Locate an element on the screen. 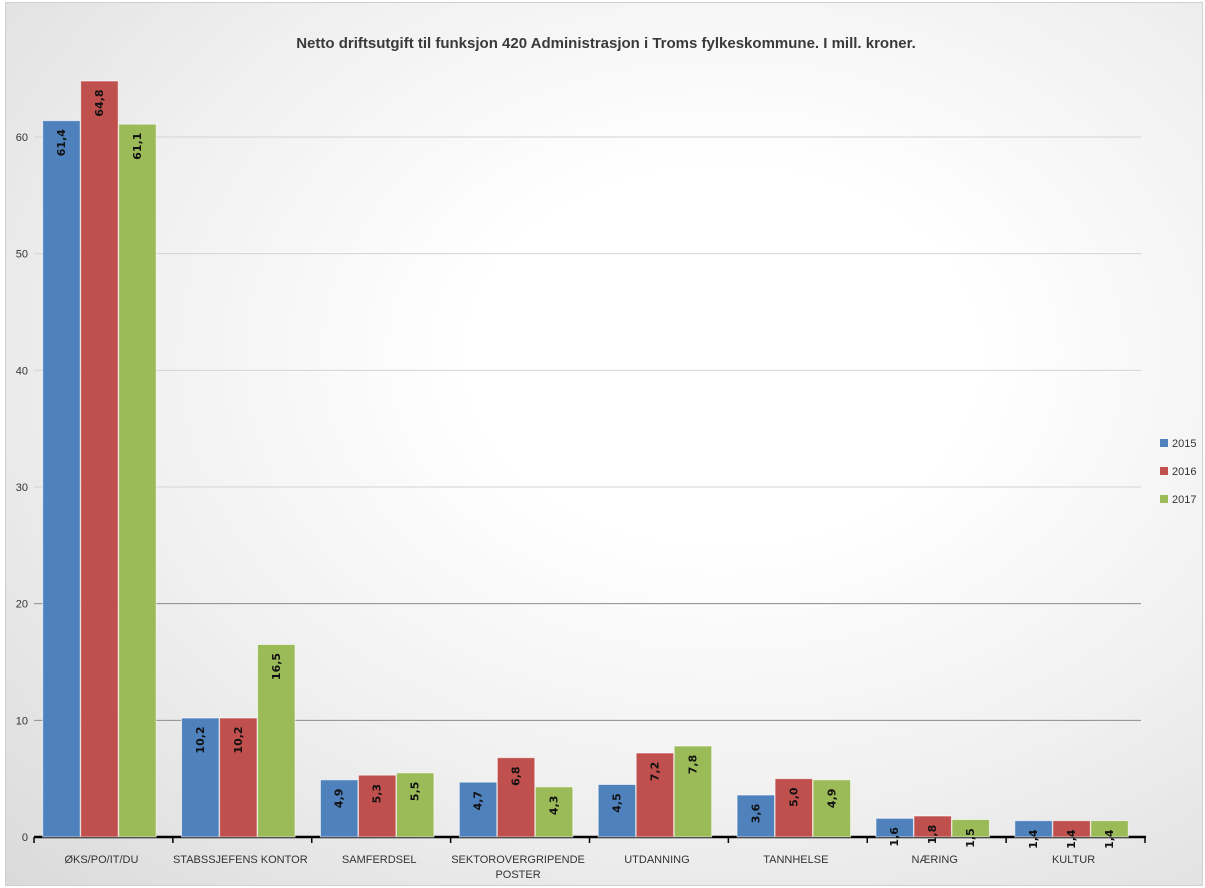 The width and height of the screenshot is (1205, 888). y-tick-label: 0 is located at coordinates (25, 838).